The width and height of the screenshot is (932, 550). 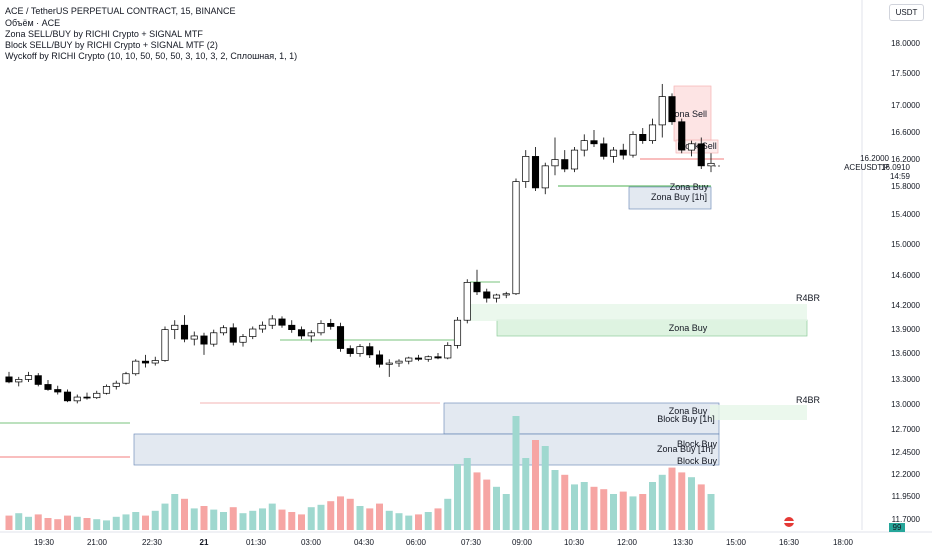 What do you see at coordinates (416, 542) in the screenshot?
I see `x-tick-label: 06:00` at bounding box center [416, 542].